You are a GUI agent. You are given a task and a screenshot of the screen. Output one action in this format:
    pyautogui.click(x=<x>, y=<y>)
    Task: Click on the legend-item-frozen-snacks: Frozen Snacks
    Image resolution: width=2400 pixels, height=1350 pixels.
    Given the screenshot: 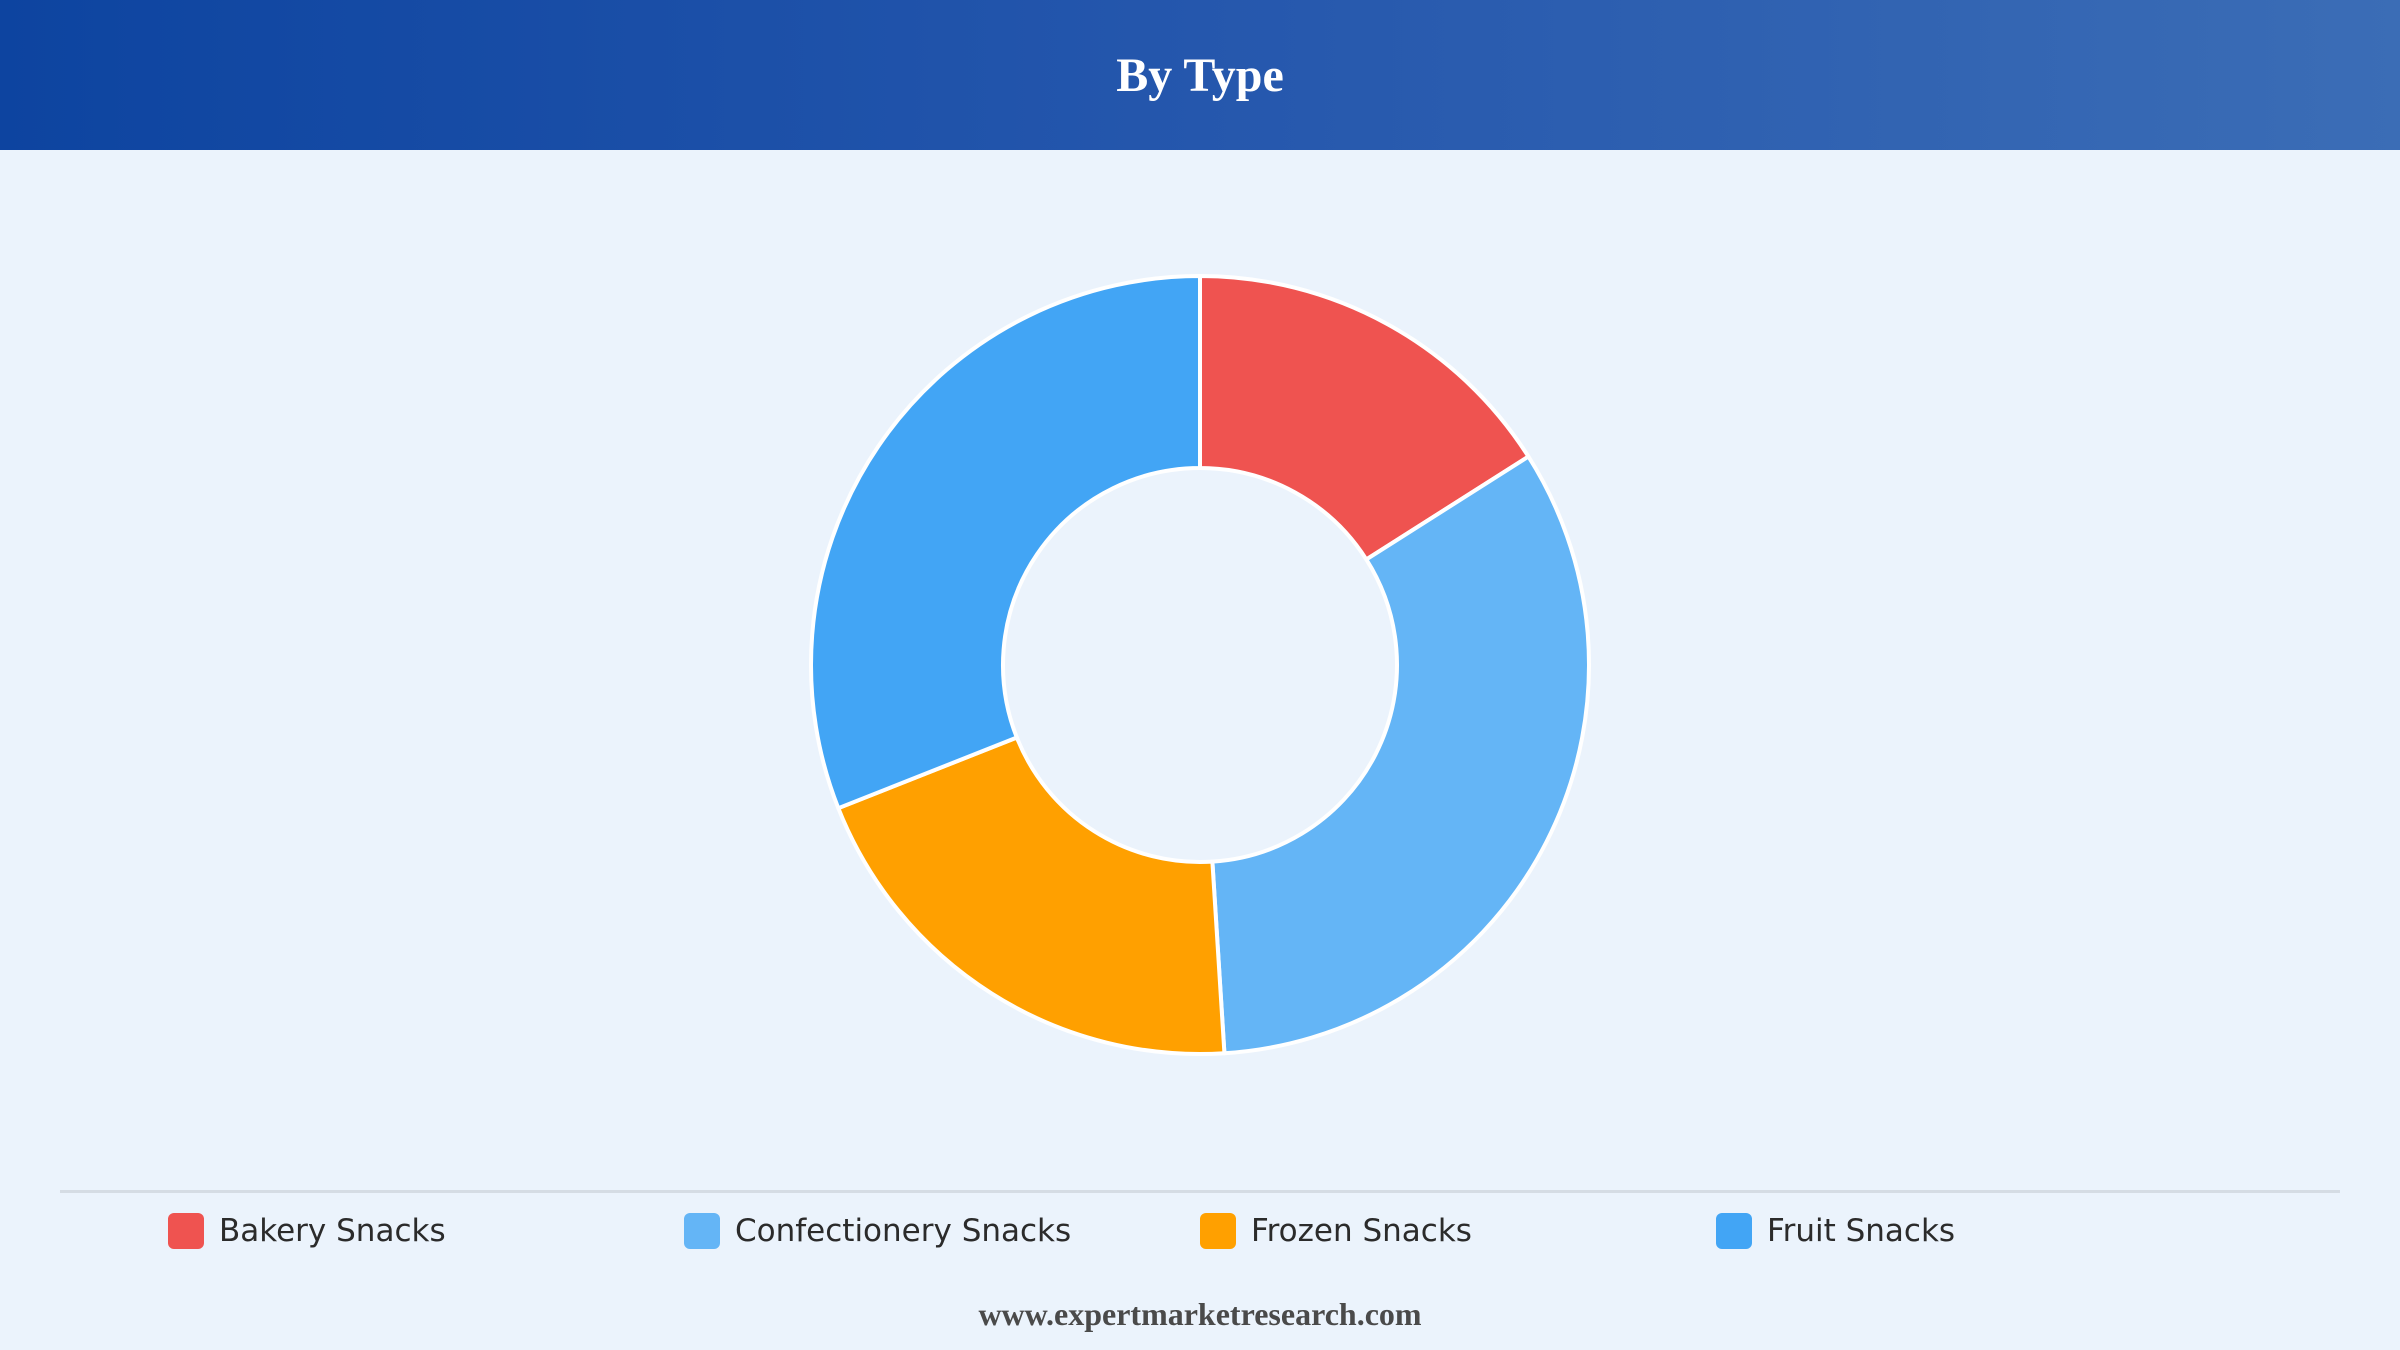 What is the action you would take?
    pyautogui.click(x=1336, y=1231)
    